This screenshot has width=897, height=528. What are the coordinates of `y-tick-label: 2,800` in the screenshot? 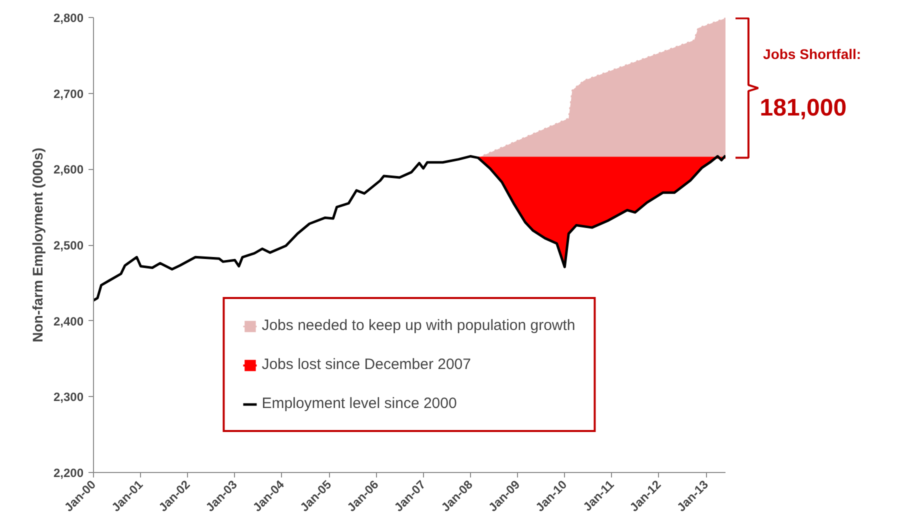 It's located at (68, 18).